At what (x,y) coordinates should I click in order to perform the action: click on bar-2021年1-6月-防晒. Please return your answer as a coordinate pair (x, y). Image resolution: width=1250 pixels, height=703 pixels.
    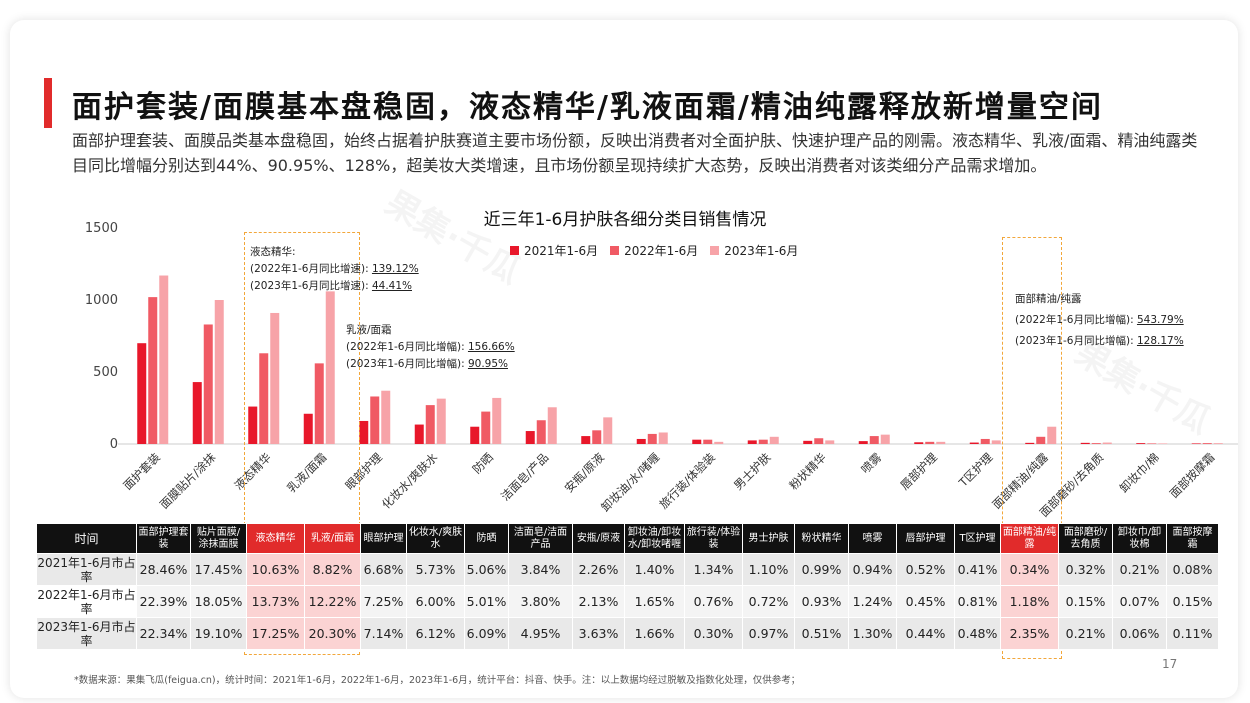
    Looking at the image, I should click on (475, 435).